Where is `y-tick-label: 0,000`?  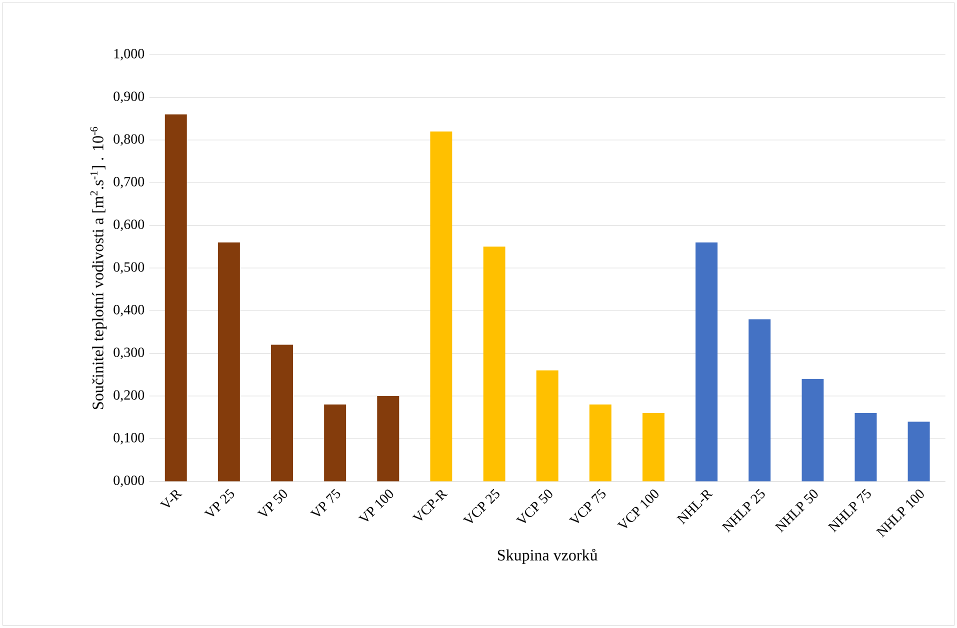 y-tick-label: 0,000 is located at coordinates (129, 482).